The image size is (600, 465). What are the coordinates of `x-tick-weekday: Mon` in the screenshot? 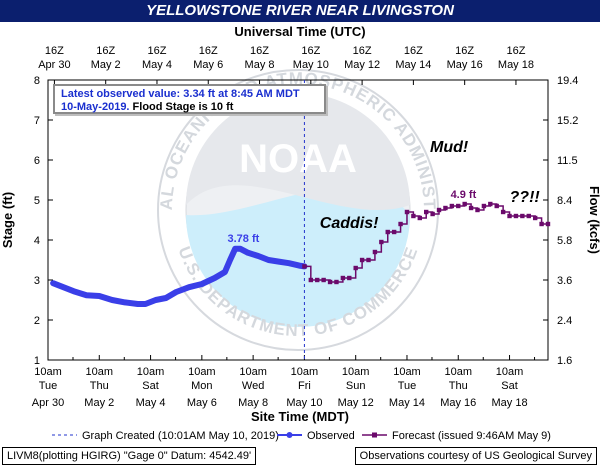 It's located at (201, 386).